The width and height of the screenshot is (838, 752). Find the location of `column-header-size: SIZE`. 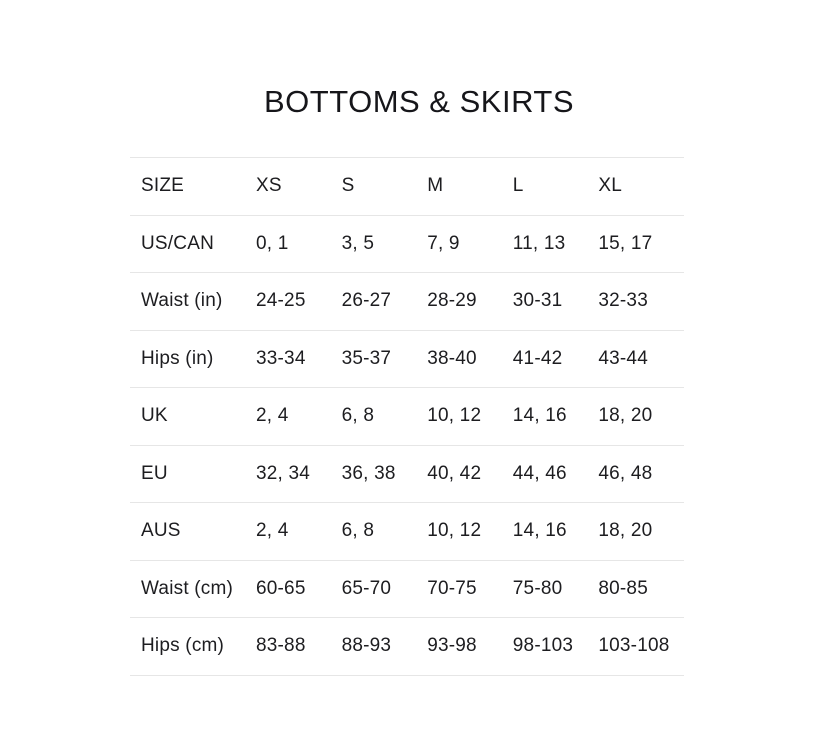

column-header-size: SIZE is located at coordinates (193, 186).